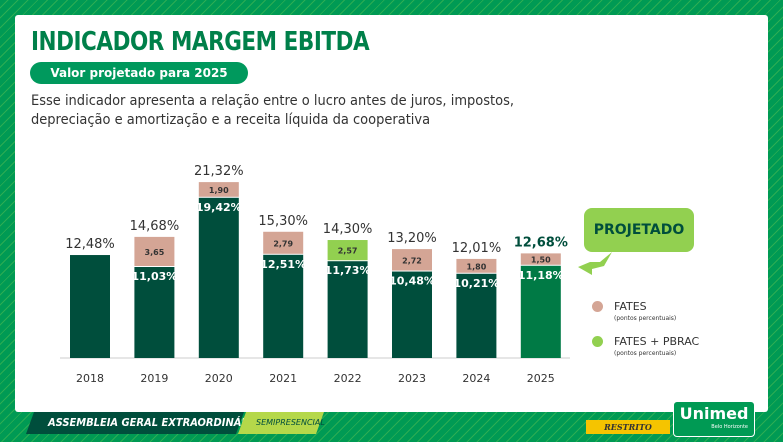 The width and height of the screenshot is (783, 442). What do you see at coordinates (90, 244) in the screenshot?
I see `total-label: 12,48%` at bounding box center [90, 244].